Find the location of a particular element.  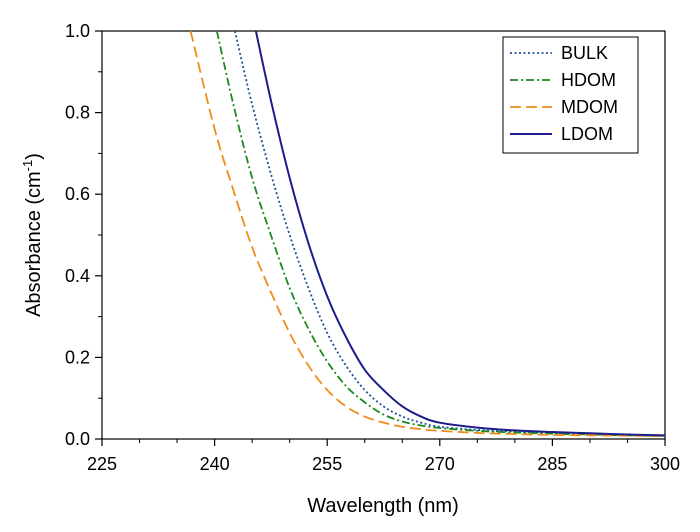

legend-label-mdom: MDOM is located at coordinates (589, 107).